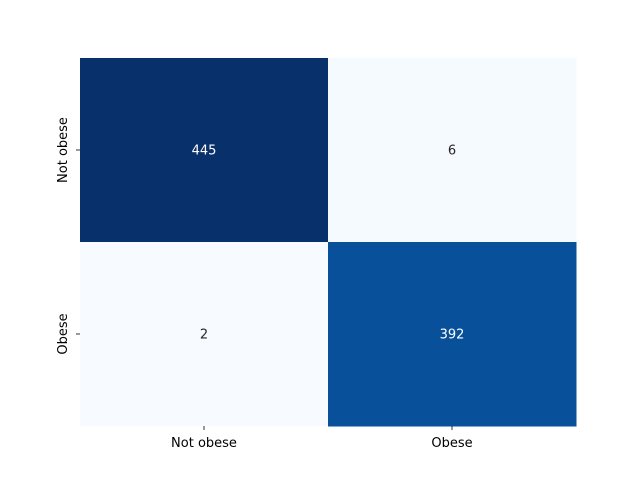 The image size is (640, 484). I want to click on y-tick-label: Not obese, so click(63, 150).